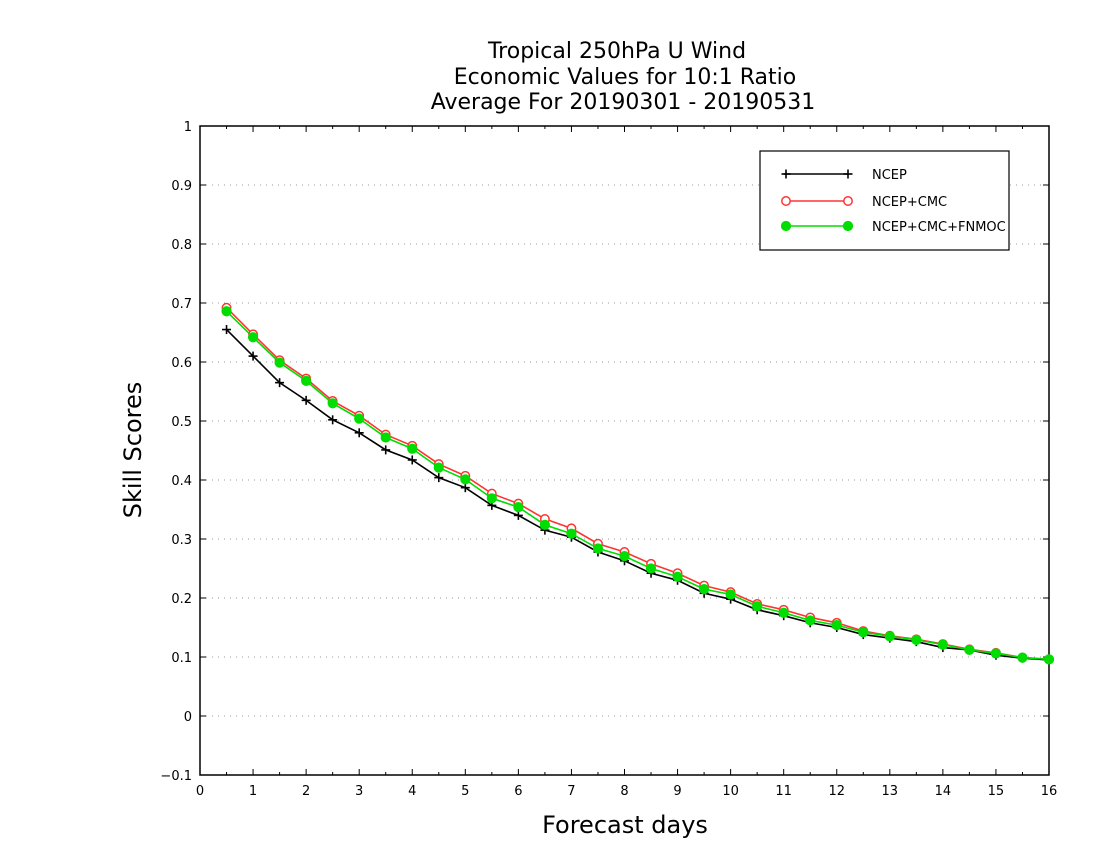 The width and height of the screenshot is (1100, 850). Describe the element at coordinates (783, 791) in the screenshot. I see `x-tick-label: 11` at that location.